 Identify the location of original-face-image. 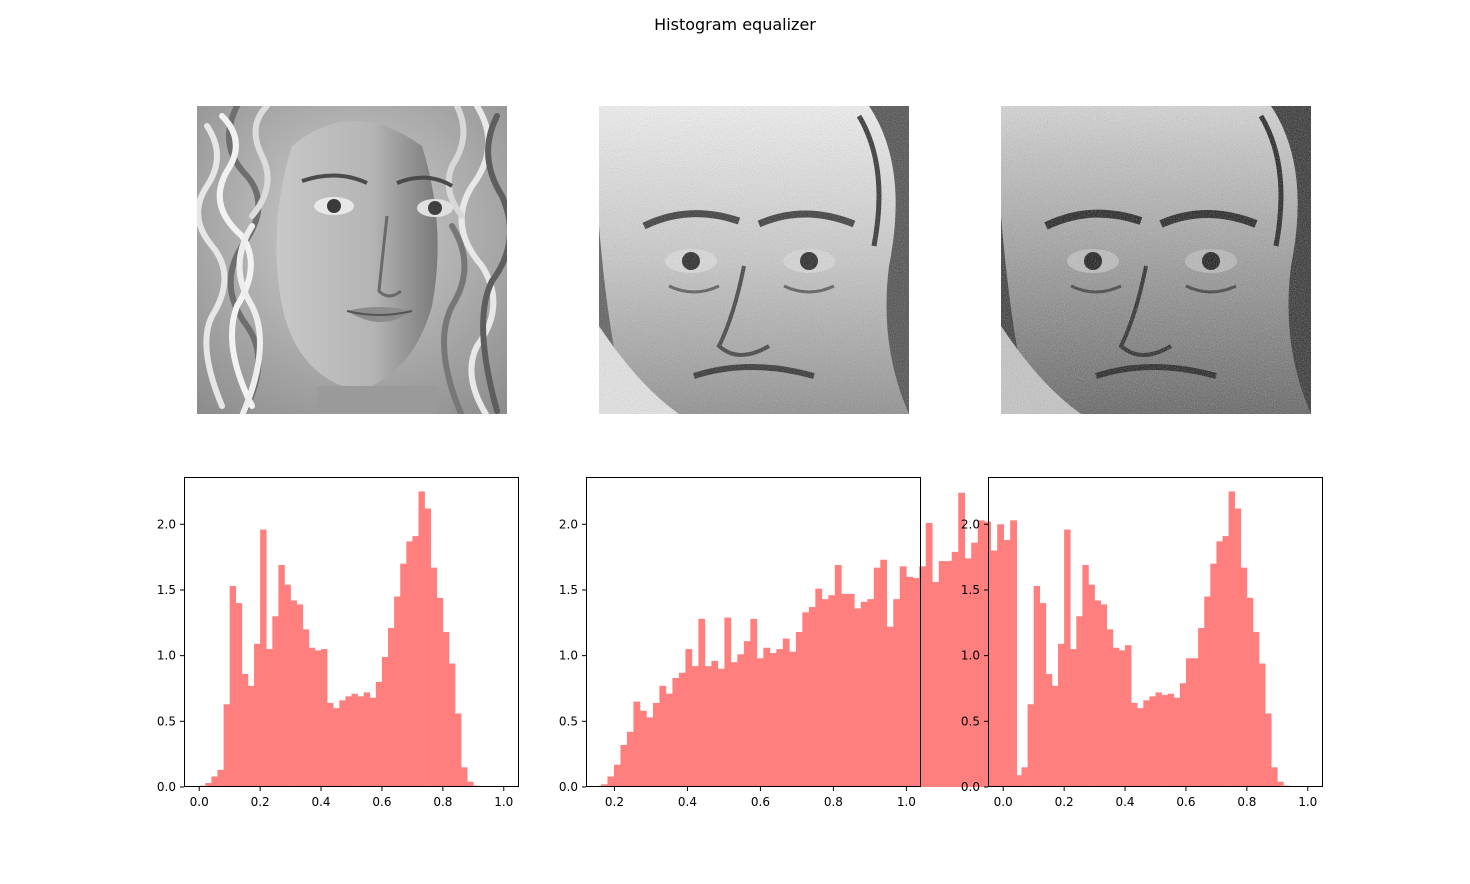
(352, 260).